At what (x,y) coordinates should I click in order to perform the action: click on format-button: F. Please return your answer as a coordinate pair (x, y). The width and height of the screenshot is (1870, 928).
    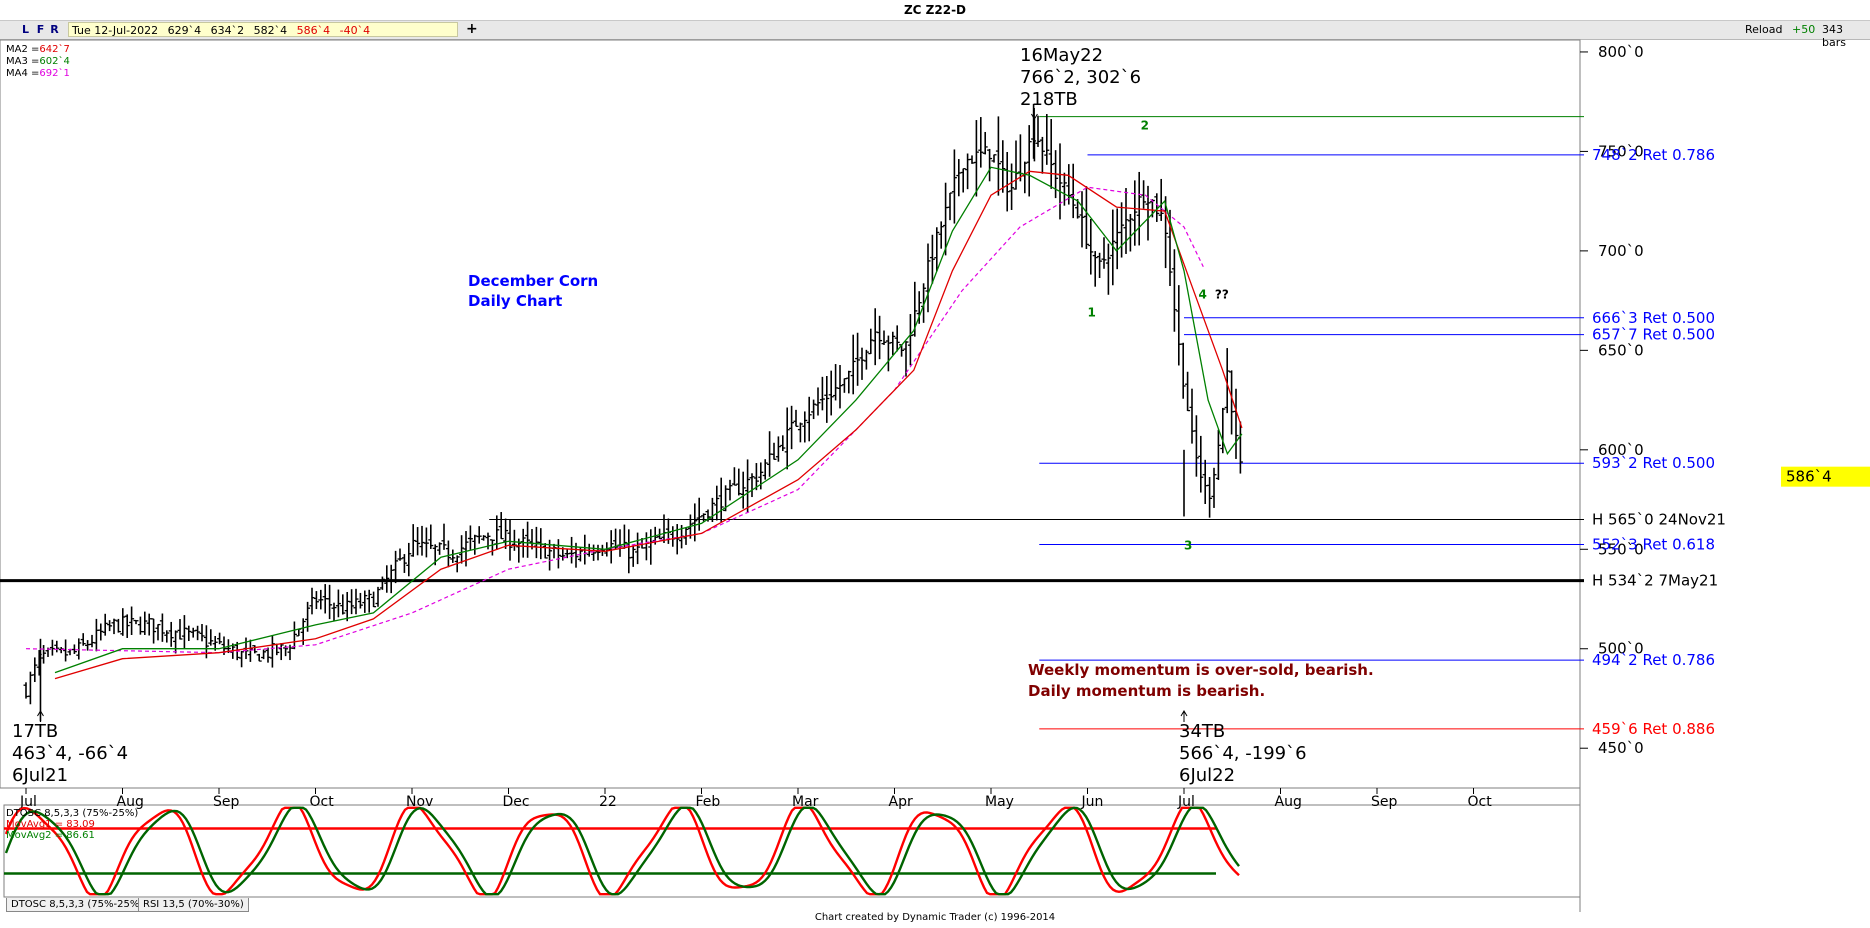
    Looking at the image, I should click on (40, 29).